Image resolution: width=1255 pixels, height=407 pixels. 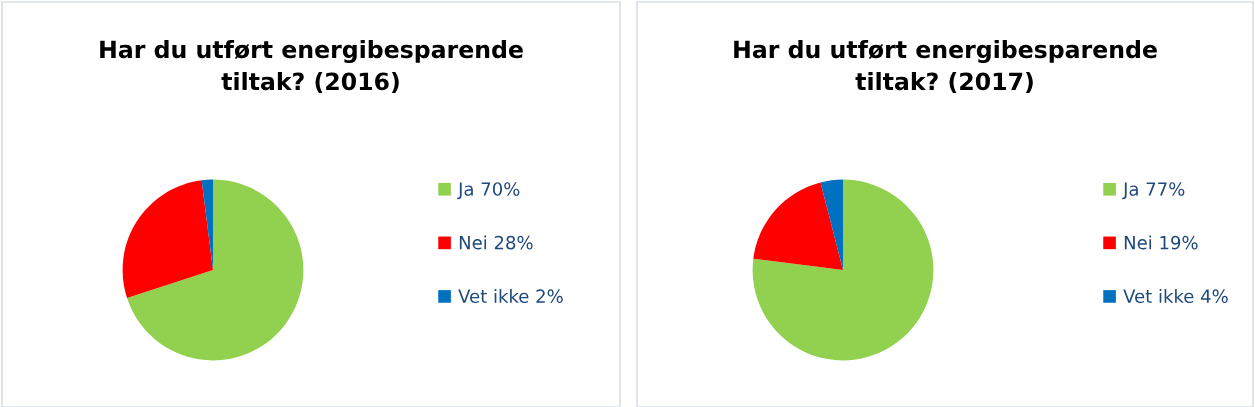 I want to click on legend-label: Nei 19%, so click(x=1161, y=242).